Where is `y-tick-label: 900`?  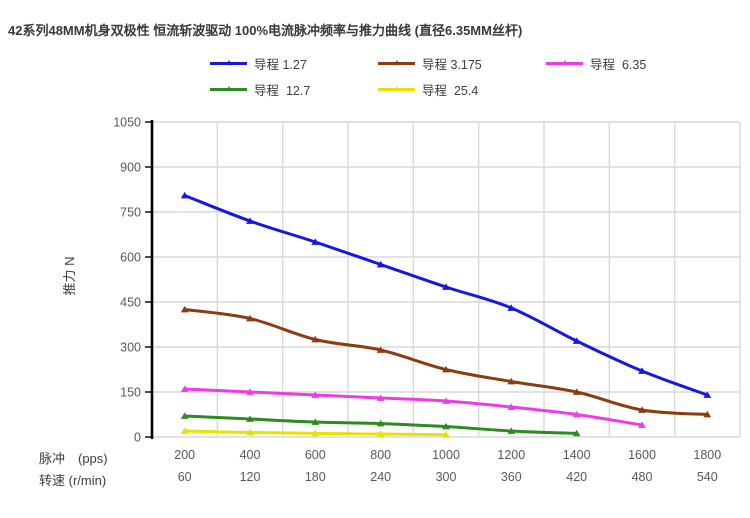
y-tick-label: 900 is located at coordinates (130, 168).